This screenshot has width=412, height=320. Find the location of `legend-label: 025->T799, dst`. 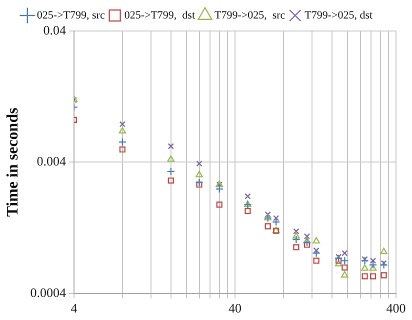

legend-label: 025->T799, dst is located at coordinates (160, 15).